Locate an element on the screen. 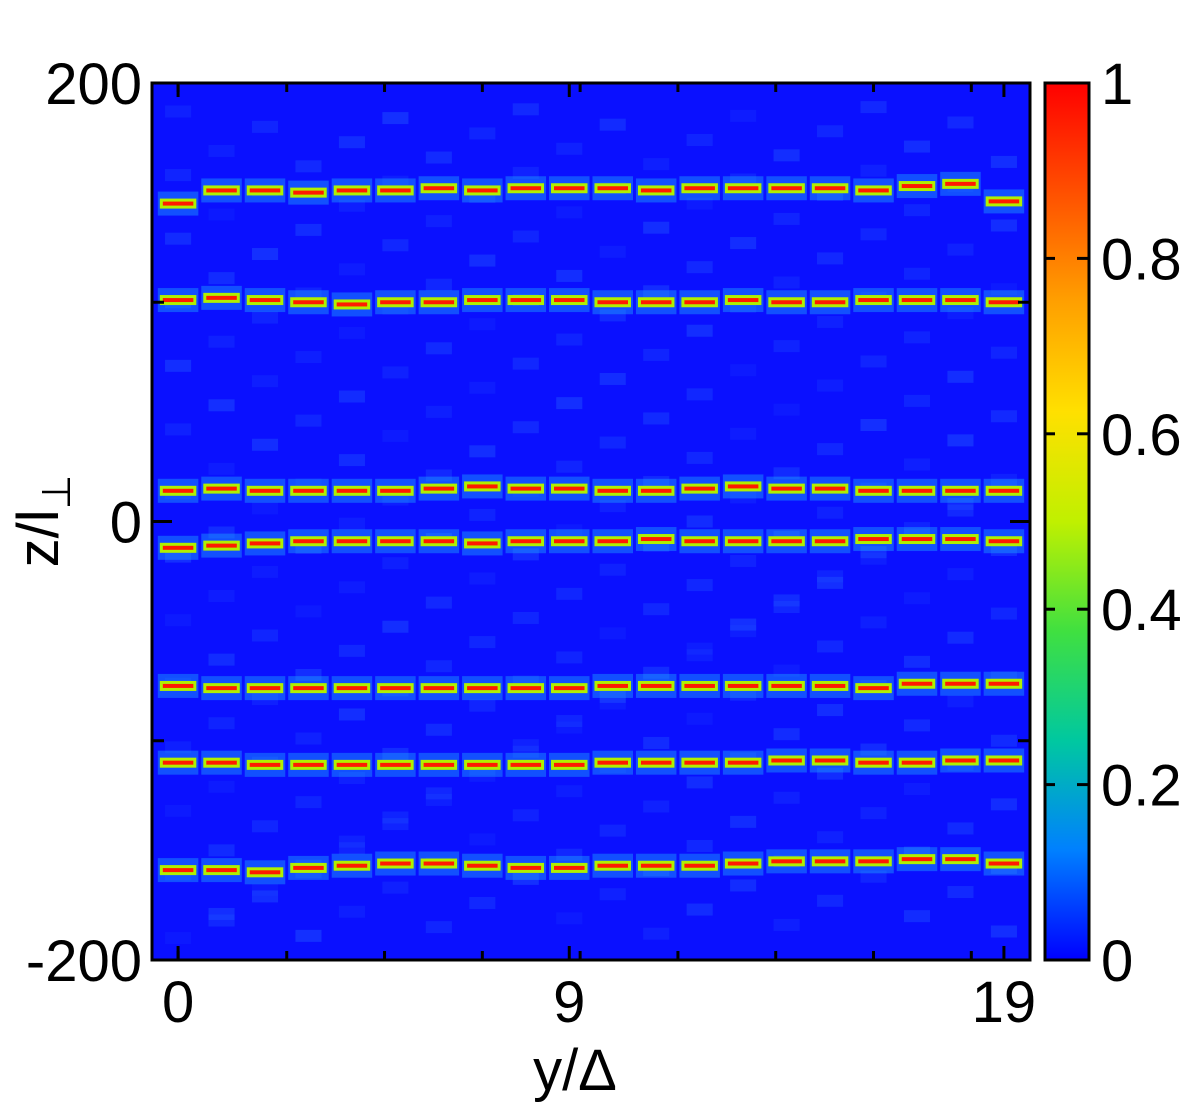 The image size is (1196, 1107). svg-text: z/l⊥ is located at coordinates (42, 521).